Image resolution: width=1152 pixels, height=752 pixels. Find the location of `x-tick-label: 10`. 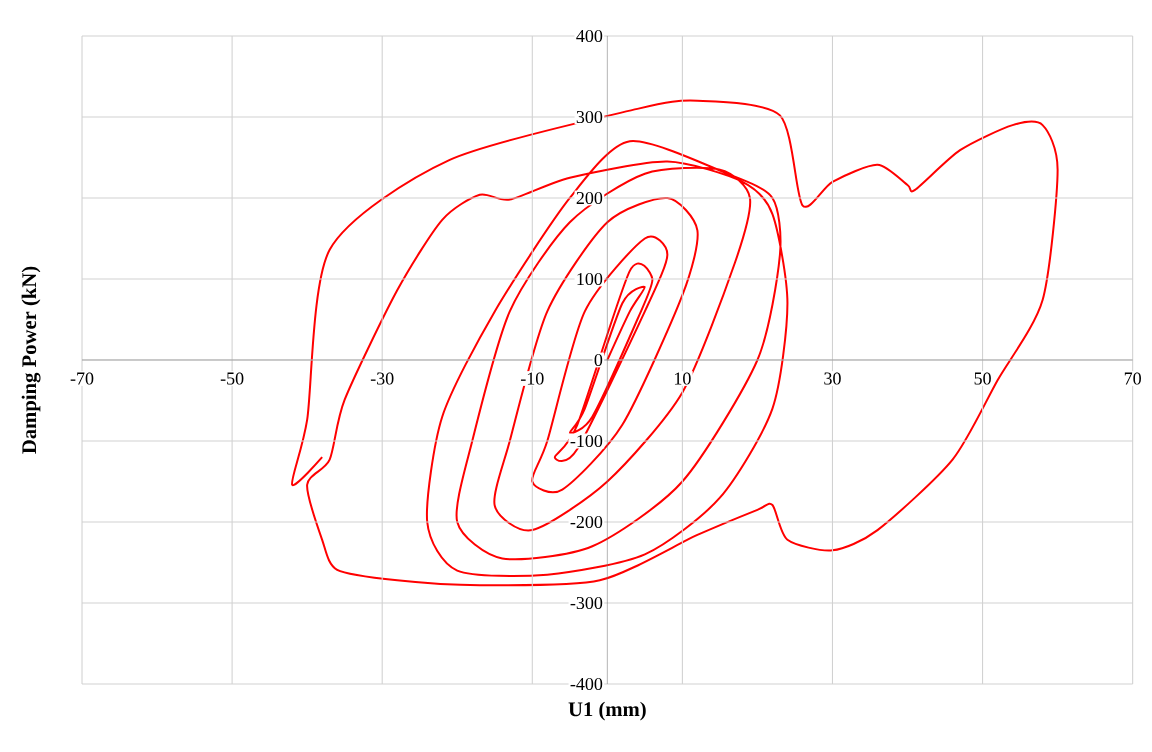

x-tick-label: 10 is located at coordinates (682, 378).